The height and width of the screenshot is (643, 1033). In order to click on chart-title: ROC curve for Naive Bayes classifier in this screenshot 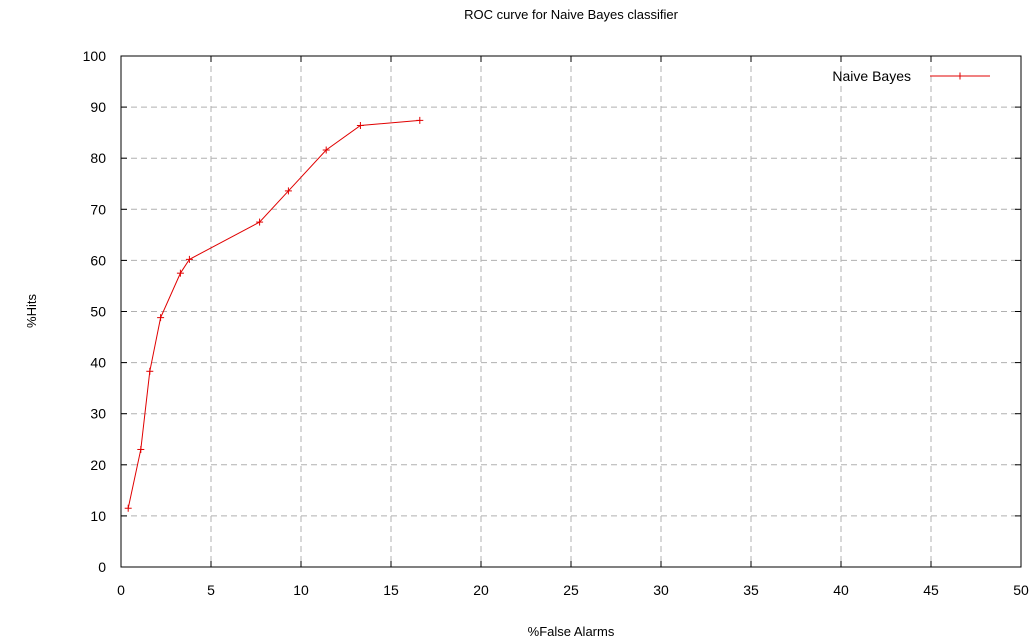, I will do `click(571, 14)`.